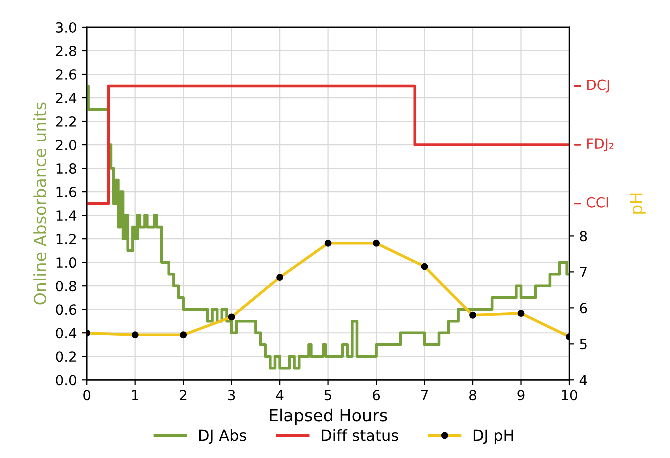 The height and width of the screenshot is (458, 670). I want to click on y-tick-label: 2.4, so click(66, 98).